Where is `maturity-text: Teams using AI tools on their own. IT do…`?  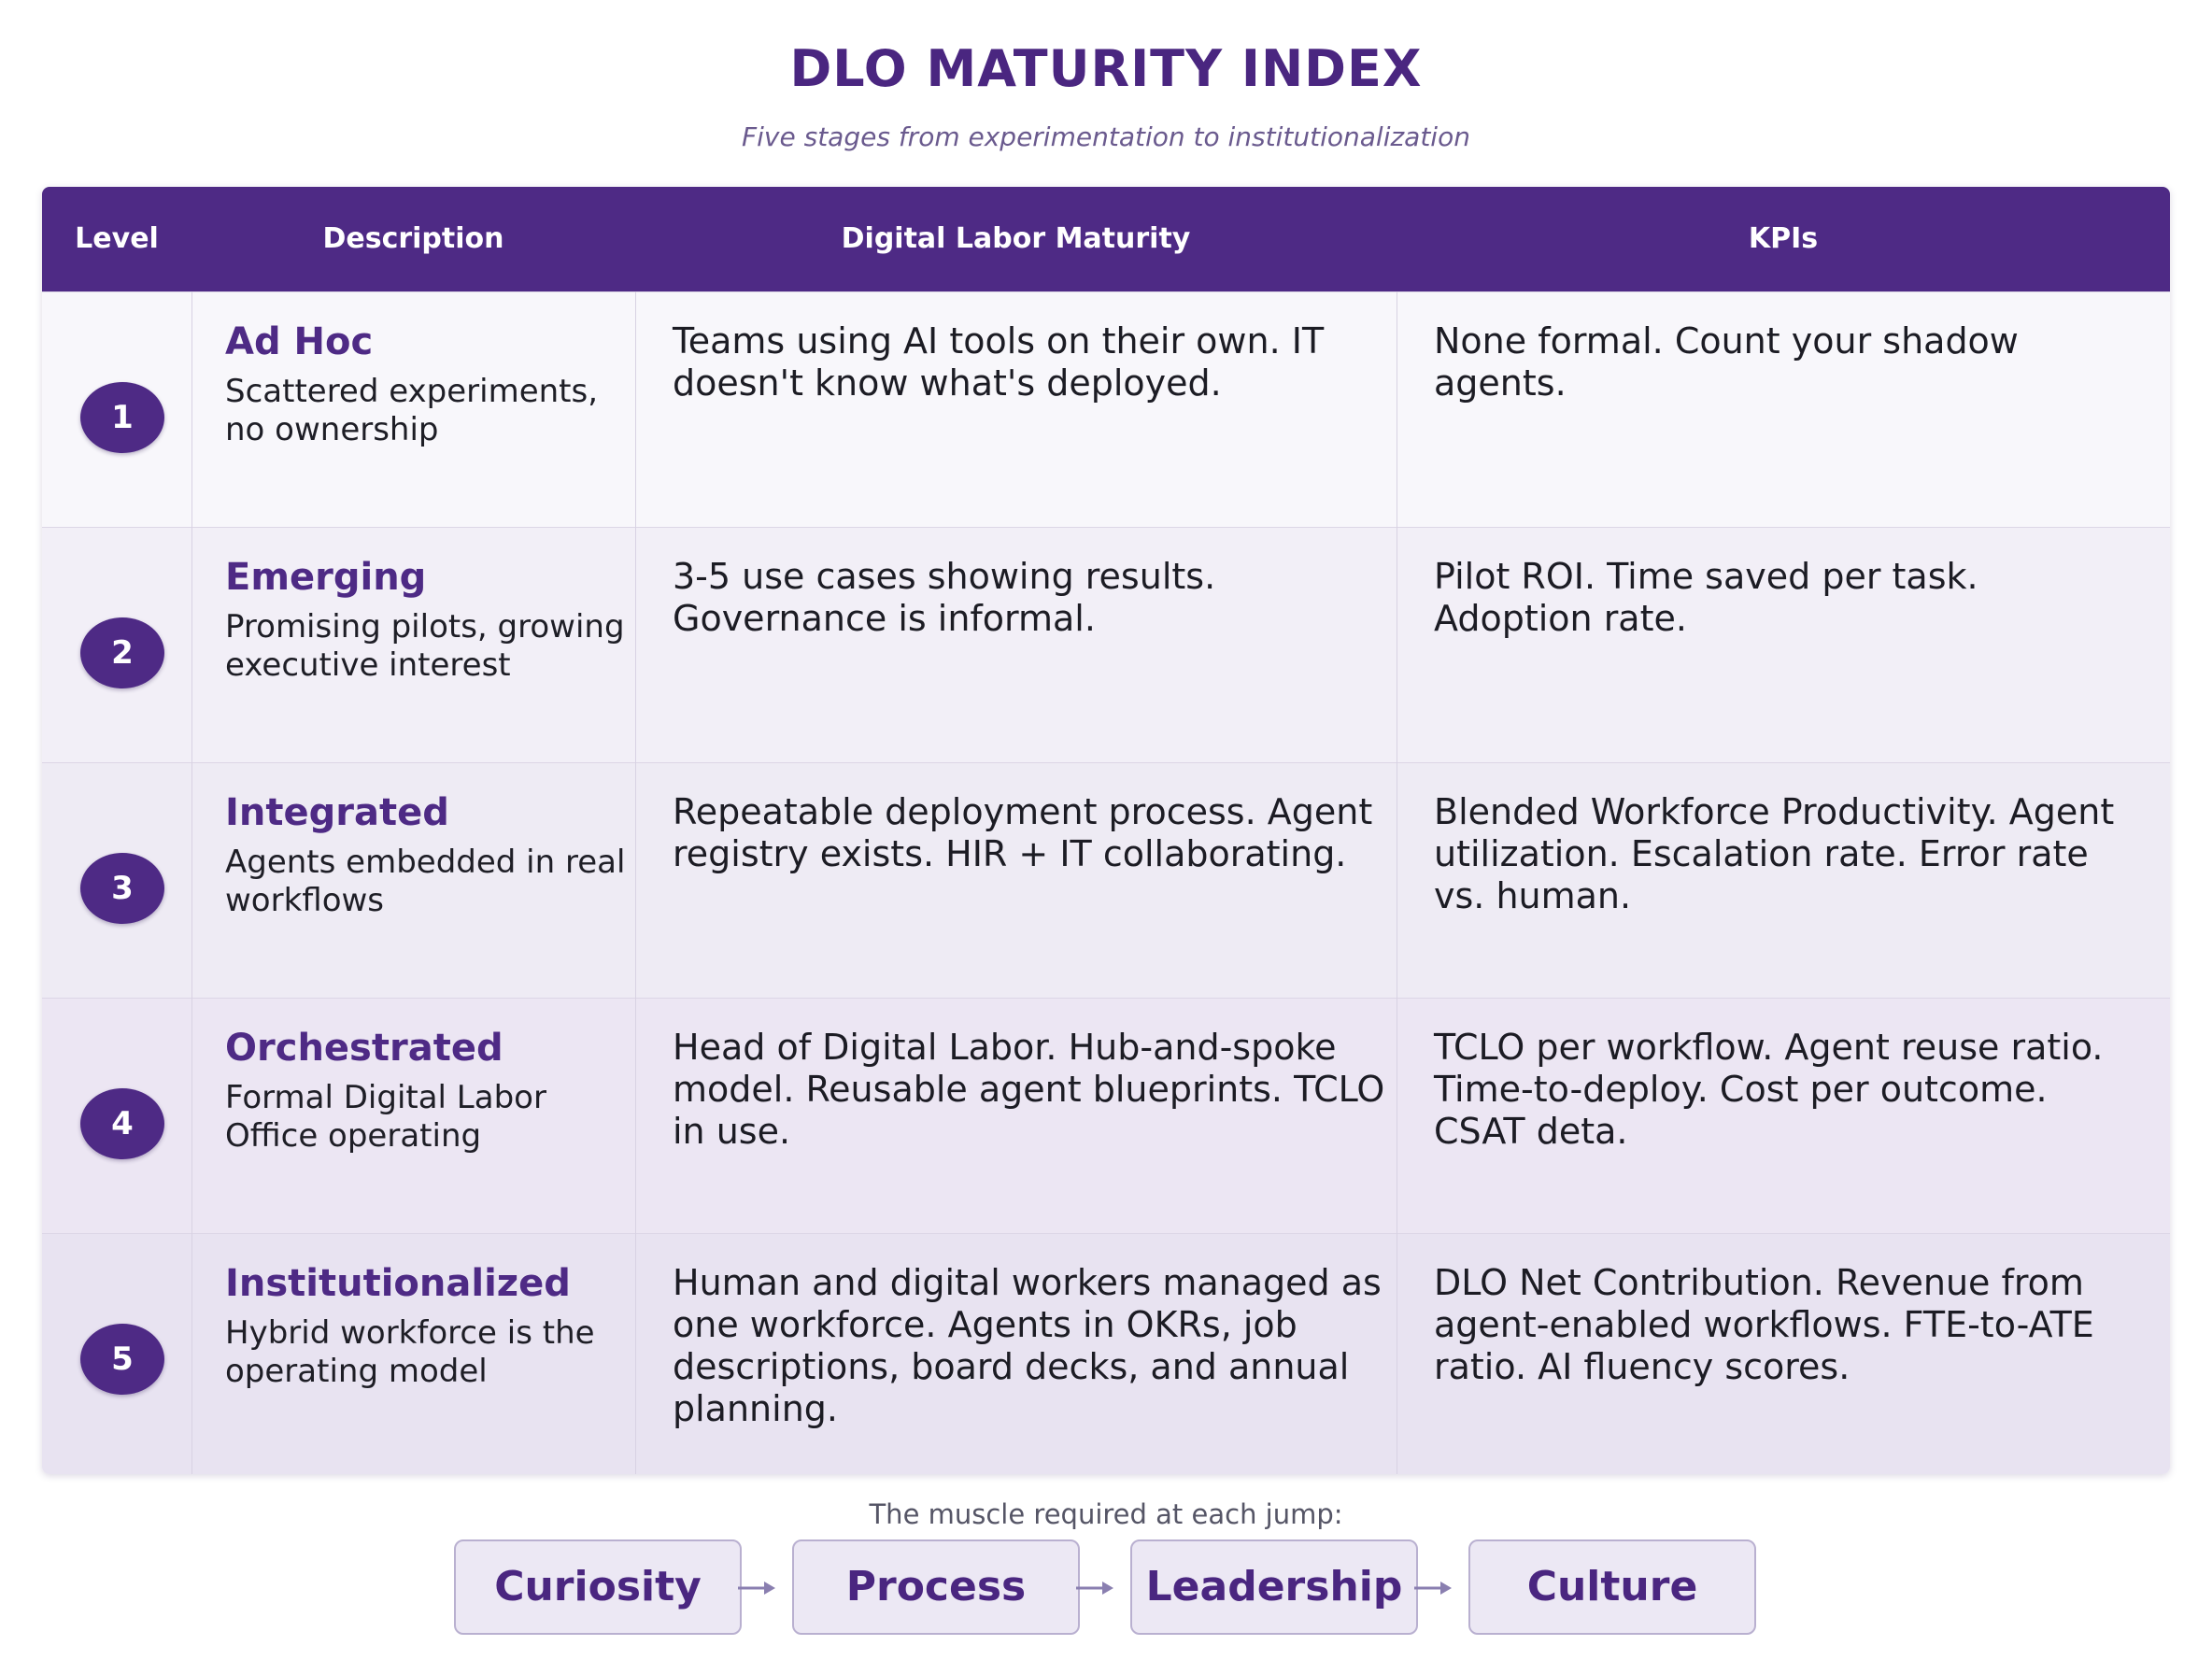 maturity-text: Teams using AI tools on their own. IT do… is located at coordinates (999, 362).